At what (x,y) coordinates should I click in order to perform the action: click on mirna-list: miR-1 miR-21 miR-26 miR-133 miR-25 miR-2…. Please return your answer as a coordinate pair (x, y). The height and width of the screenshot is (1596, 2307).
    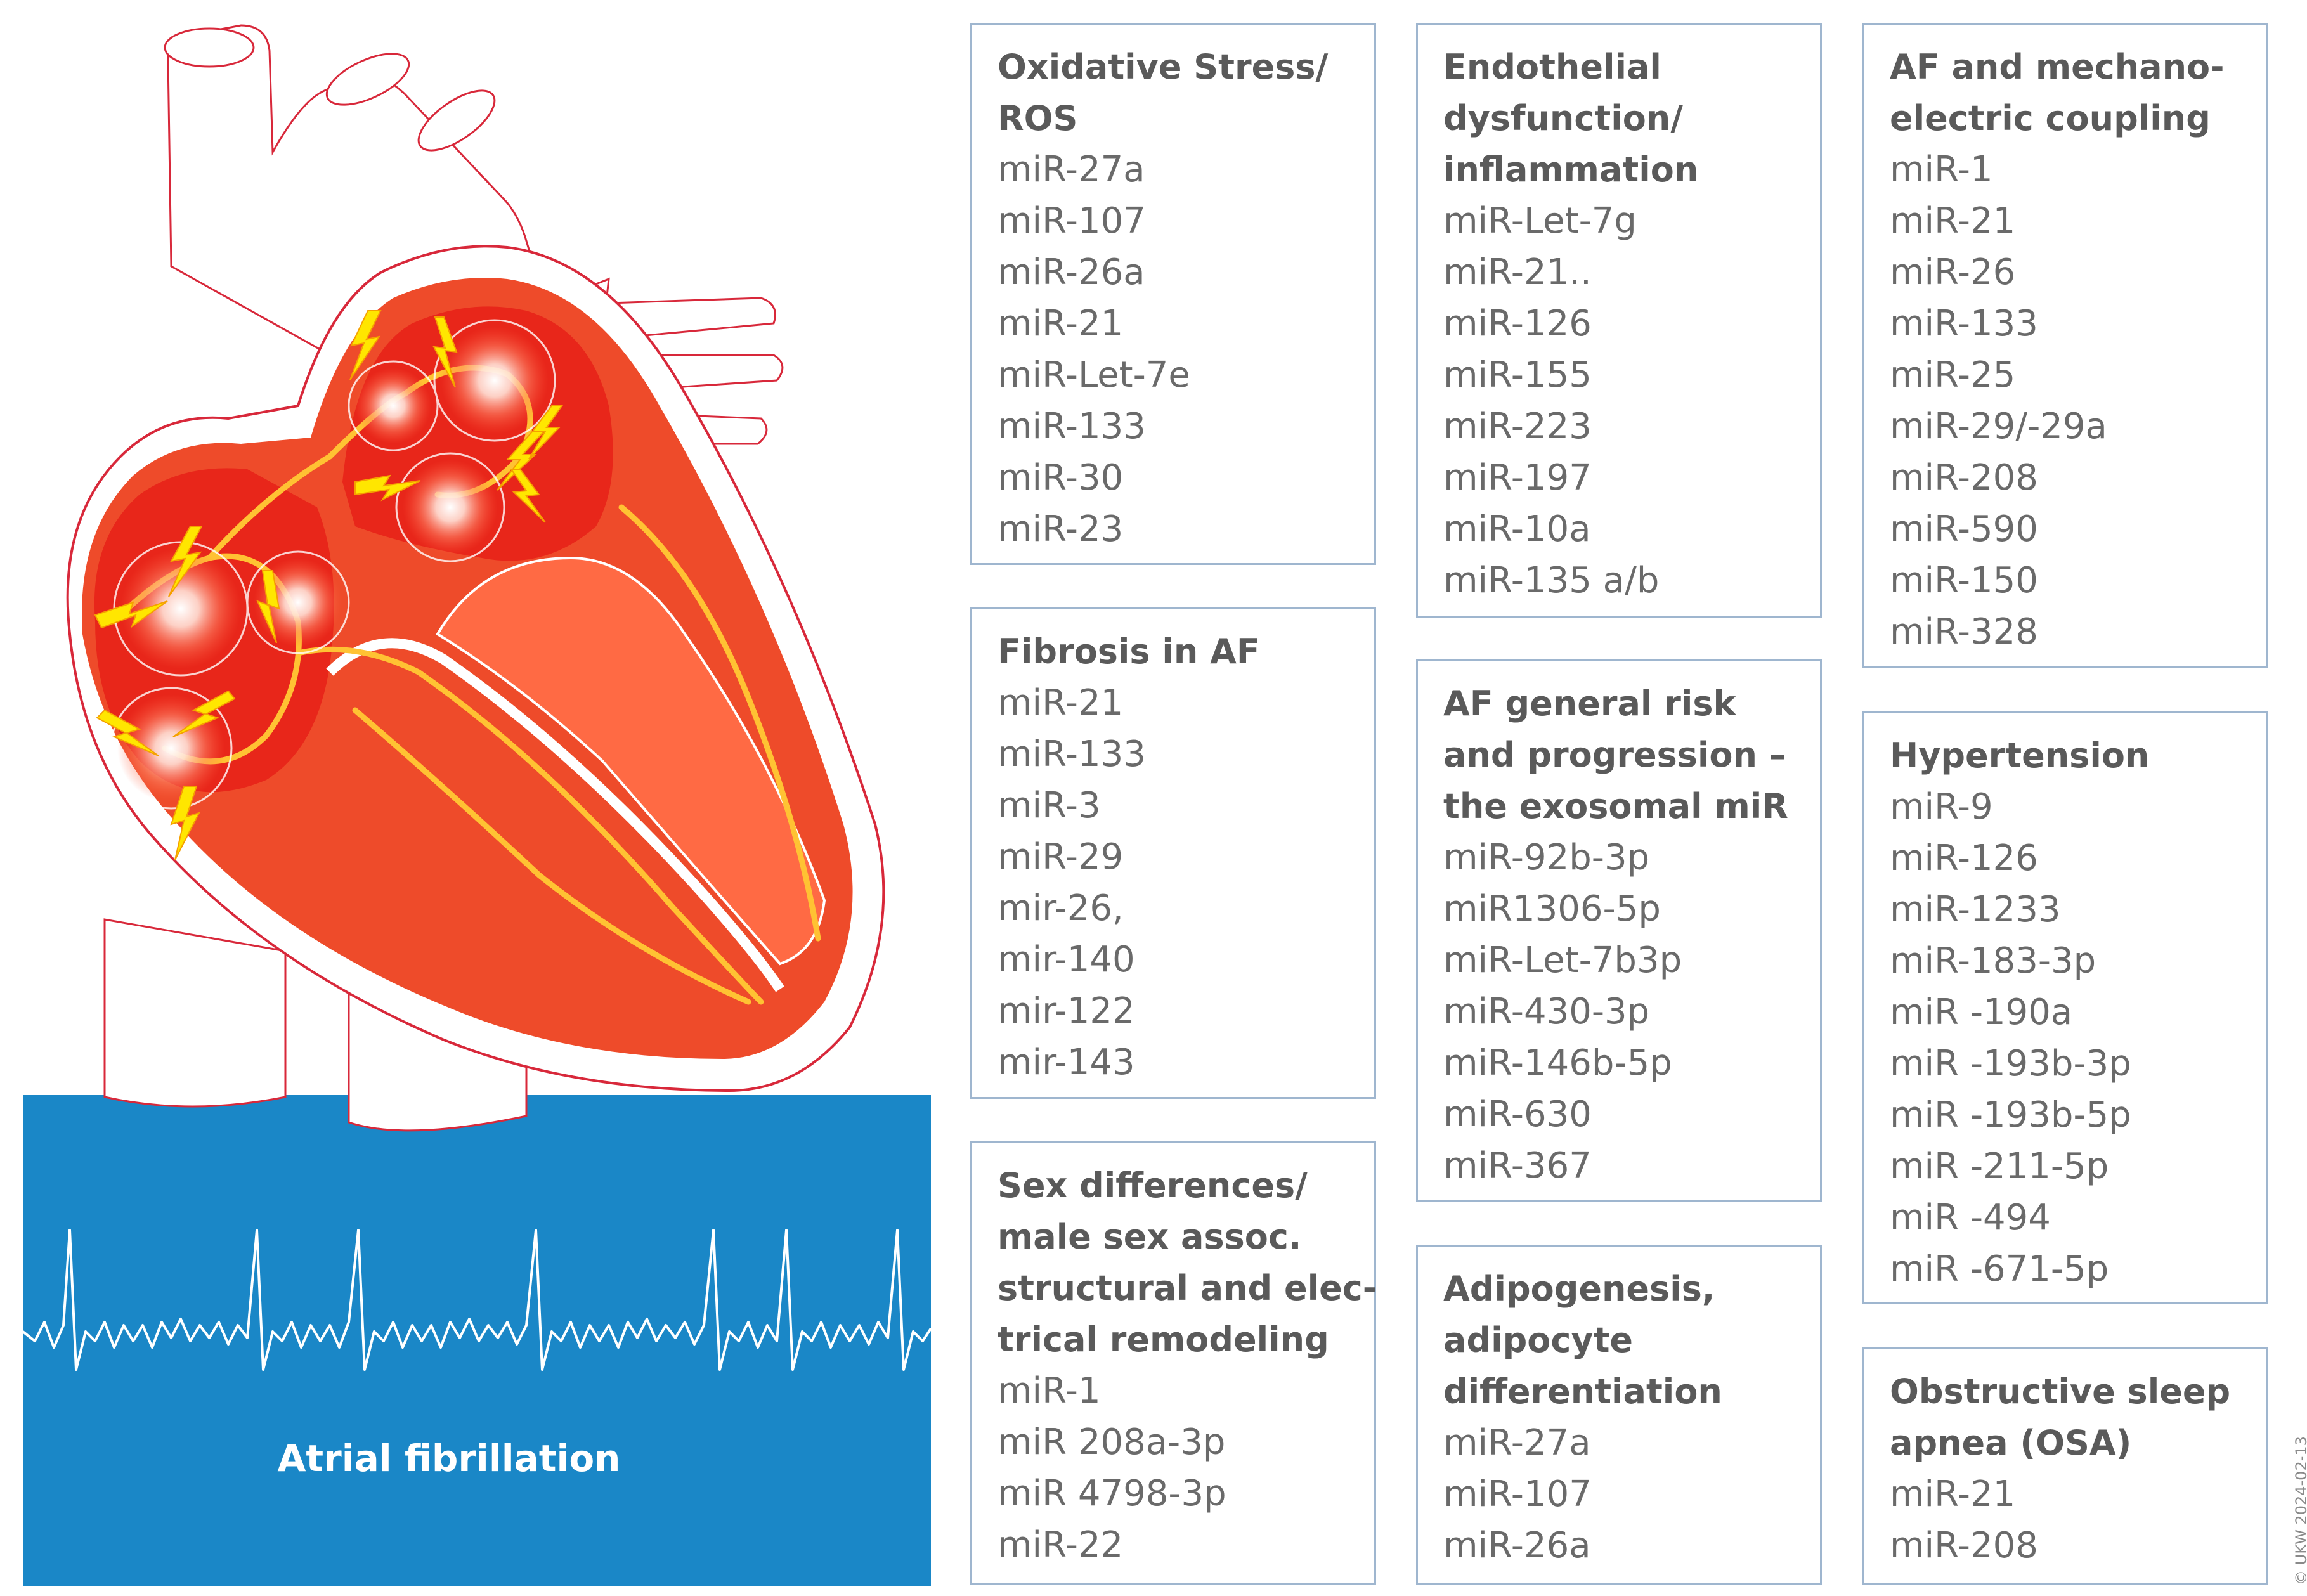
    Looking at the image, I should click on (2067, 401).